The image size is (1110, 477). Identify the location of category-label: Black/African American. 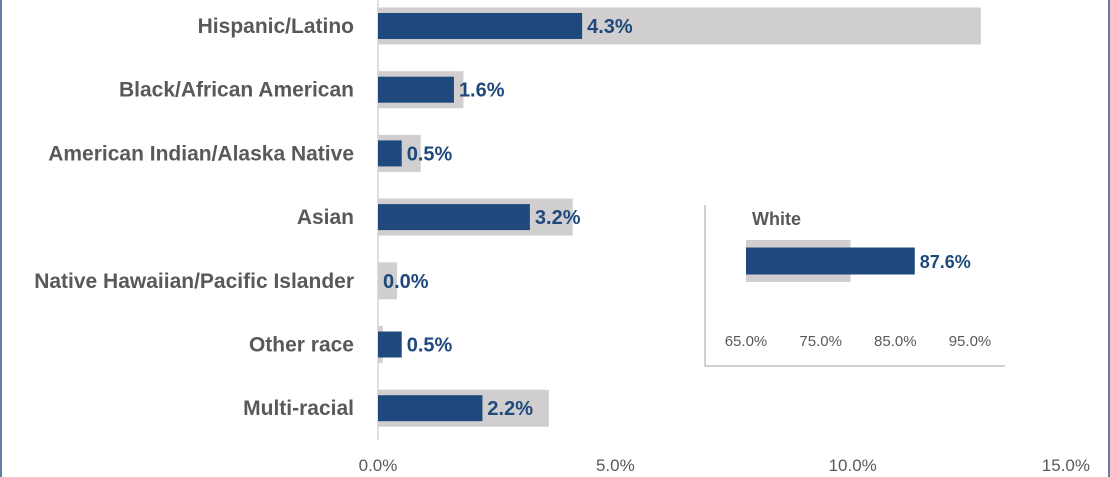
(236, 90).